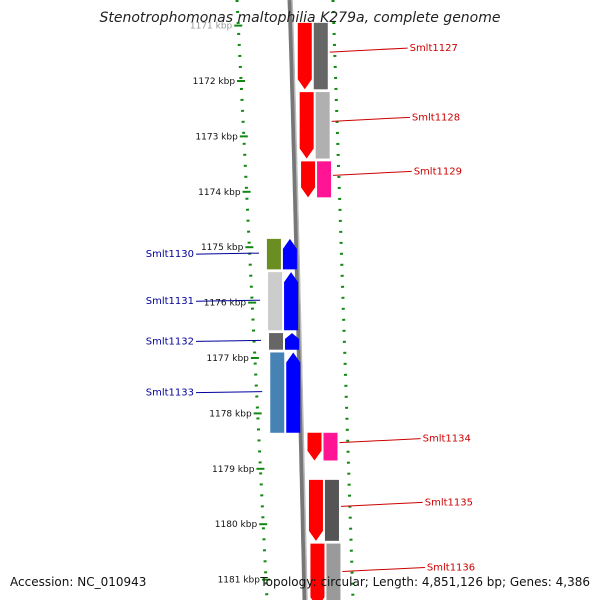 The image size is (600, 600). I want to click on tick-label: 1171 kbp, so click(211, 27).